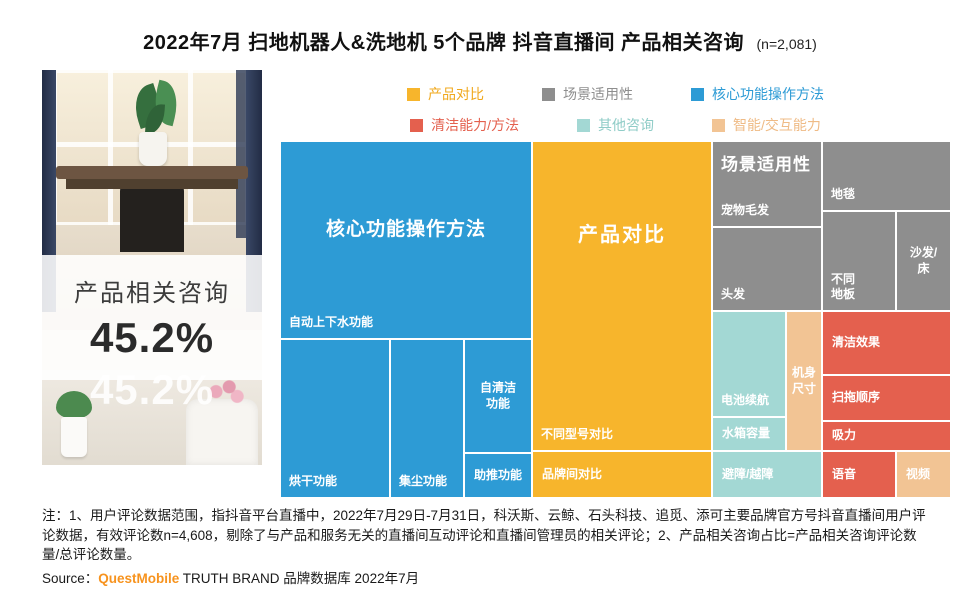 The image size is (960, 598). What do you see at coordinates (548, 94) in the screenshot?
I see `legend-swatch-gray-icon` at bounding box center [548, 94].